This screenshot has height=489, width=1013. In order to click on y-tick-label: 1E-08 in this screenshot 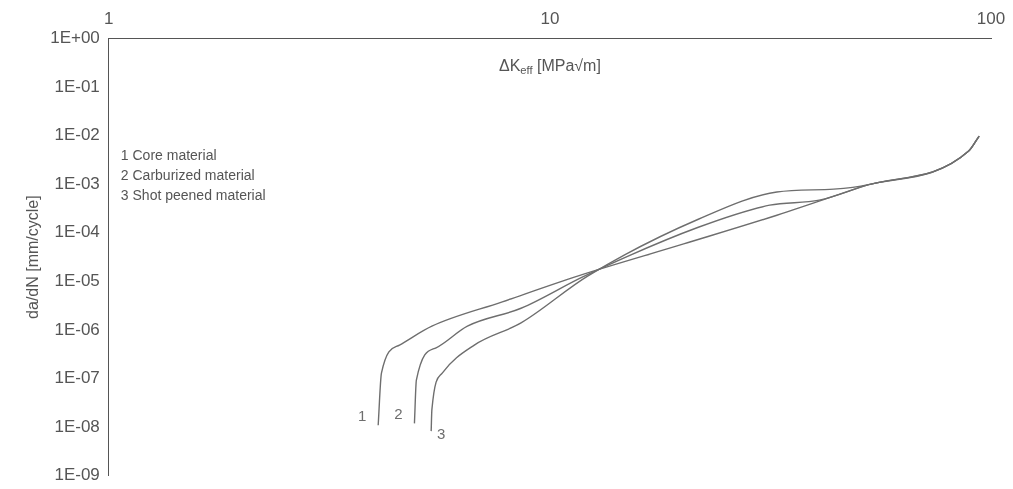, I will do `click(77, 426)`.